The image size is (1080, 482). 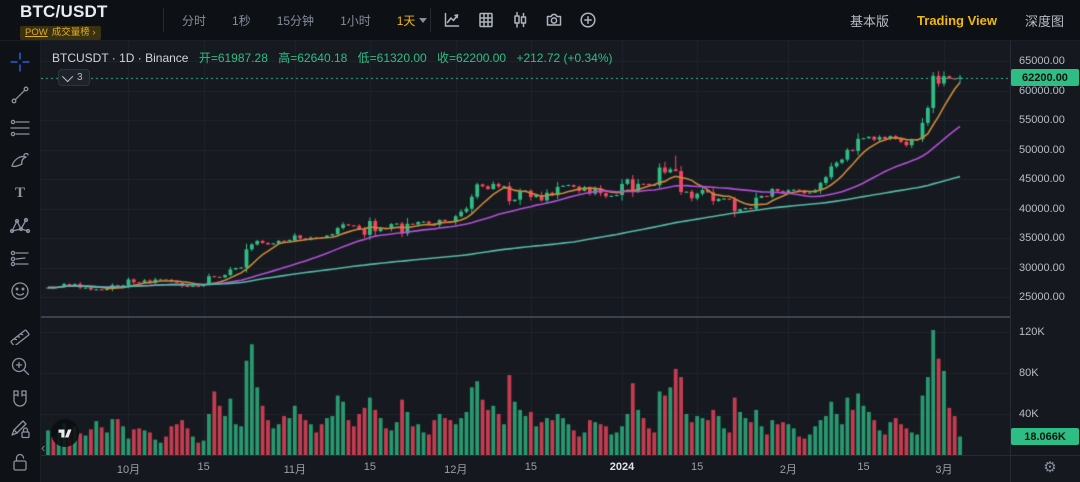 I want to click on pow-volume-tag: POW 成交量榜 ›, so click(x=60, y=33).